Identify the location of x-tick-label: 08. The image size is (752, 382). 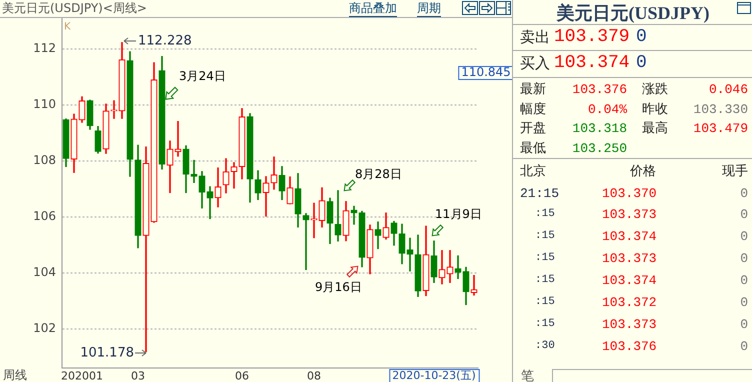
(314, 375).